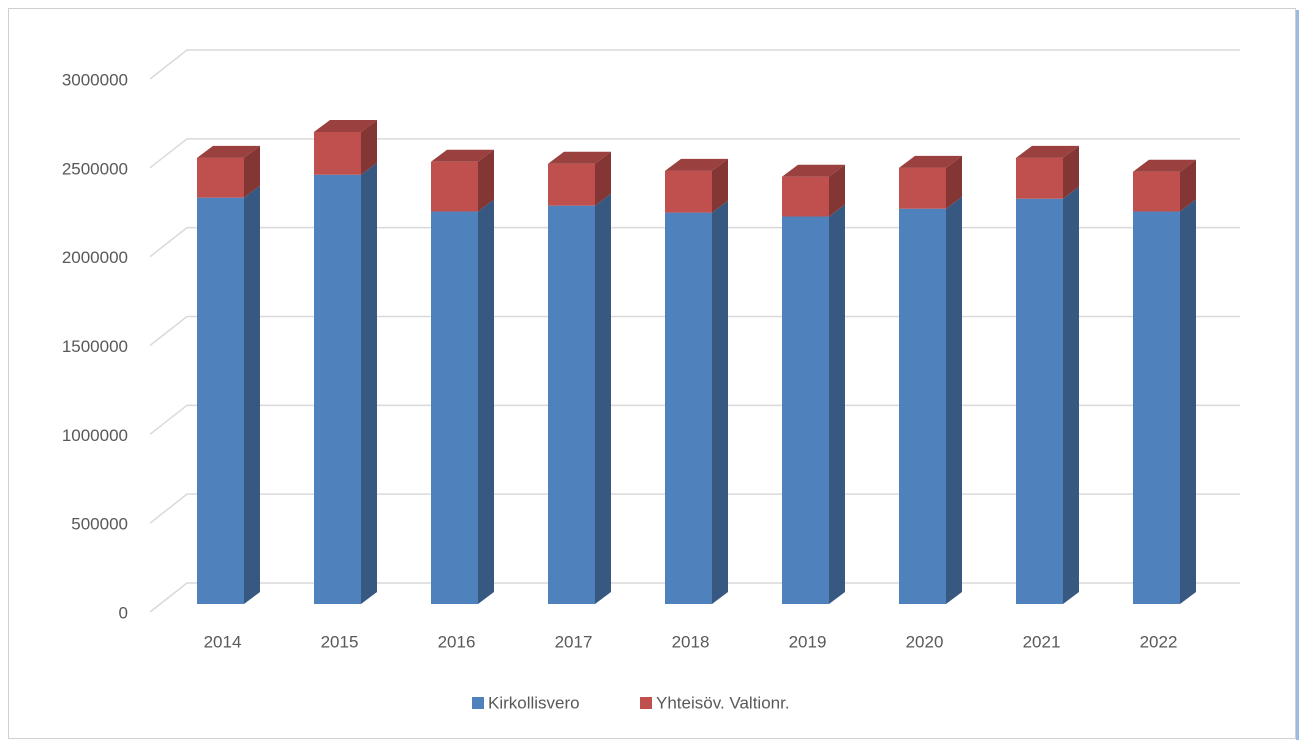 This screenshot has height=749, width=1299. What do you see at coordinates (95, 346) in the screenshot?
I see `y-tick-label: 1500000` at bounding box center [95, 346].